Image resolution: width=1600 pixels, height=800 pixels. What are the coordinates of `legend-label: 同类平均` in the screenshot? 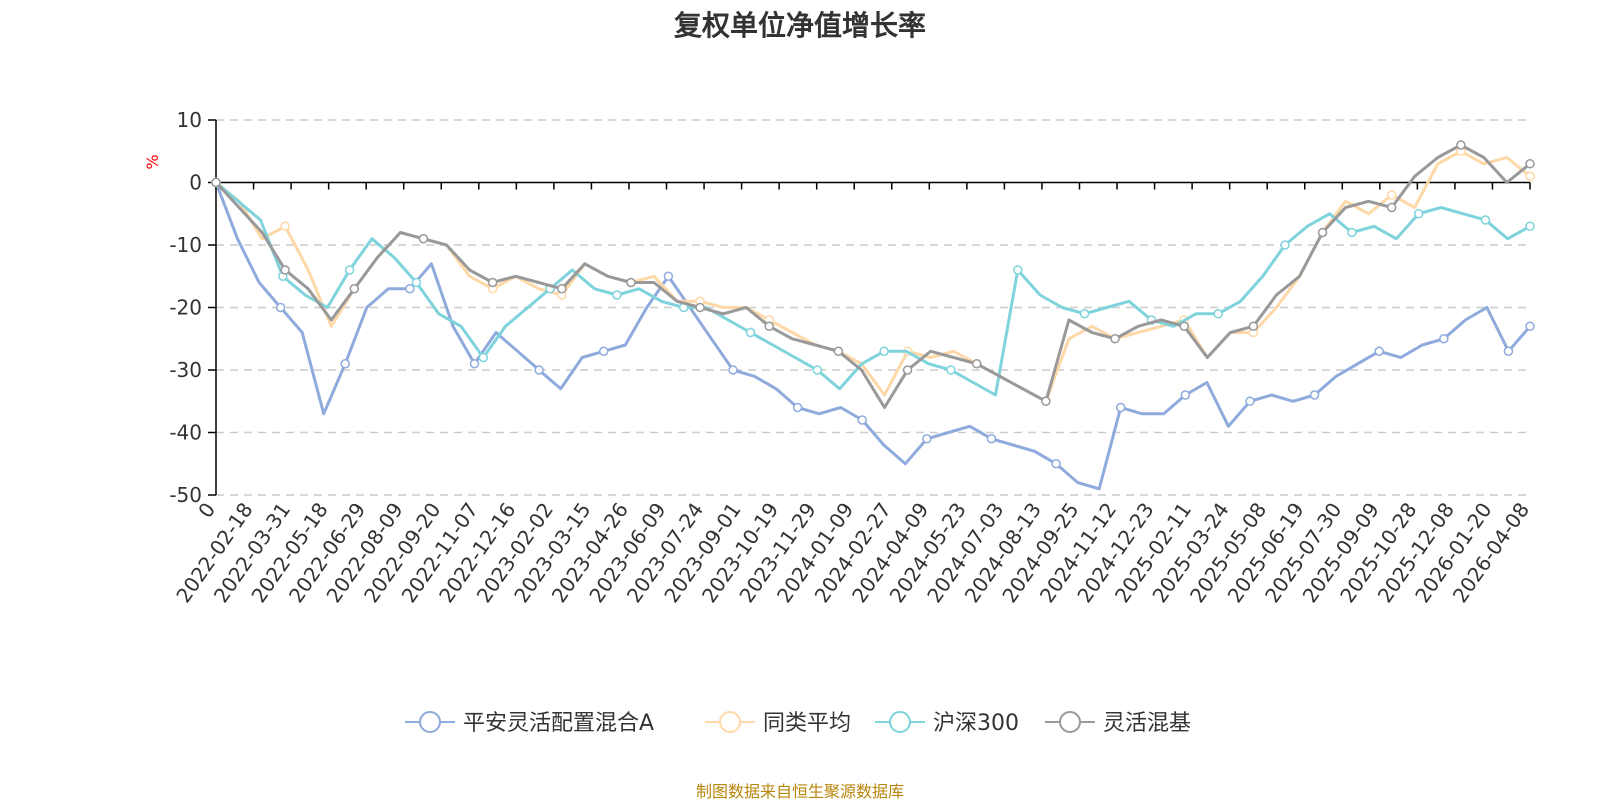 It's located at (807, 723).